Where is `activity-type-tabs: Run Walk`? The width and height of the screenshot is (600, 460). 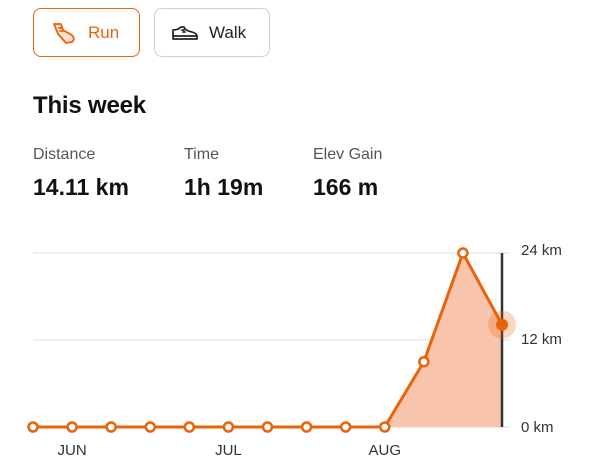
activity-type-tabs: Run Walk is located at coordinates (151, 32).